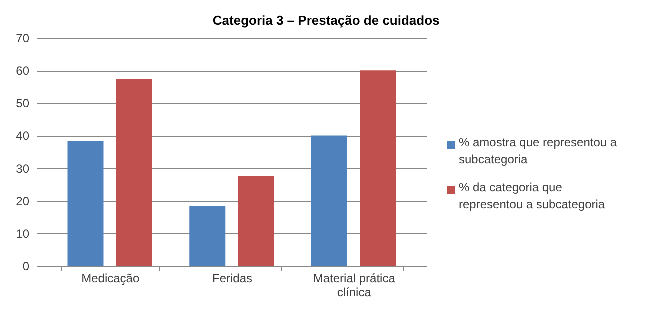 The image size is (648, 336). I want to click on y-tick-label: 60, so click(23, 71).